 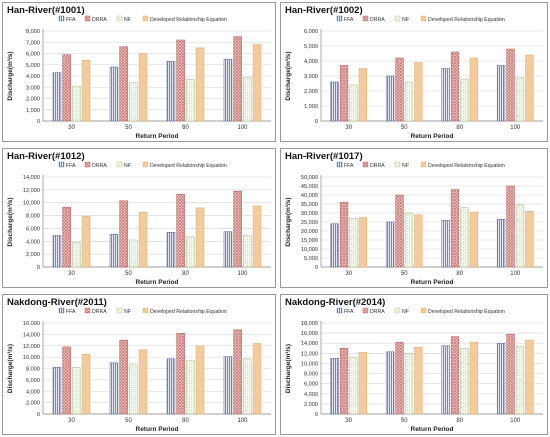 What do you see at coordinates (324, 156) in the screenshot?
I see `chart-title: Han-River(#1017)` at bounding box center [324, 156].